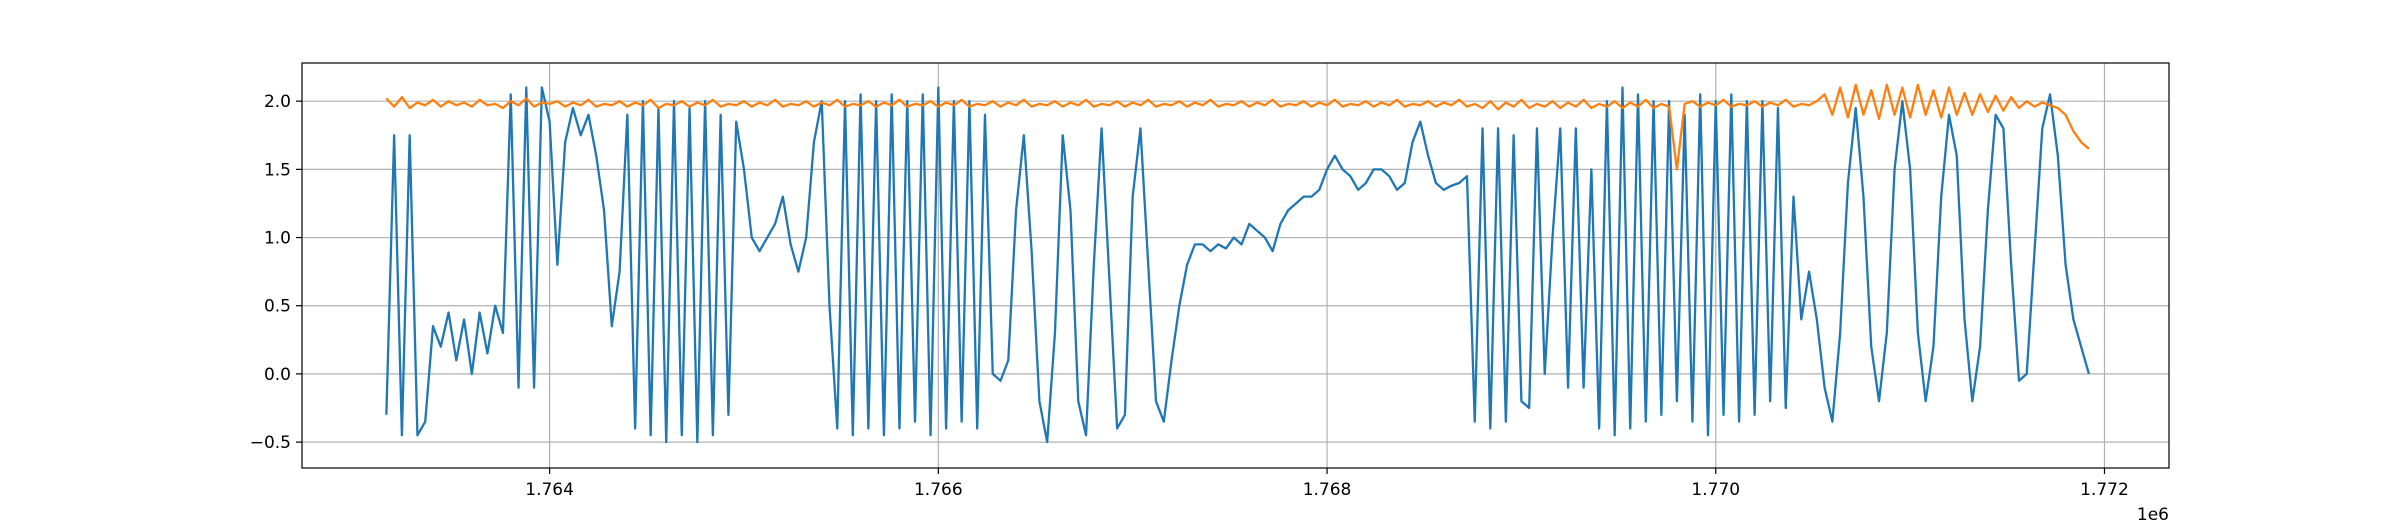 The image size is (2400, 525). What do you see at coordinates (2153, 515) in the screenshot?
I see `x-offset-label: 1e6` at bounding box center [2153, 515].